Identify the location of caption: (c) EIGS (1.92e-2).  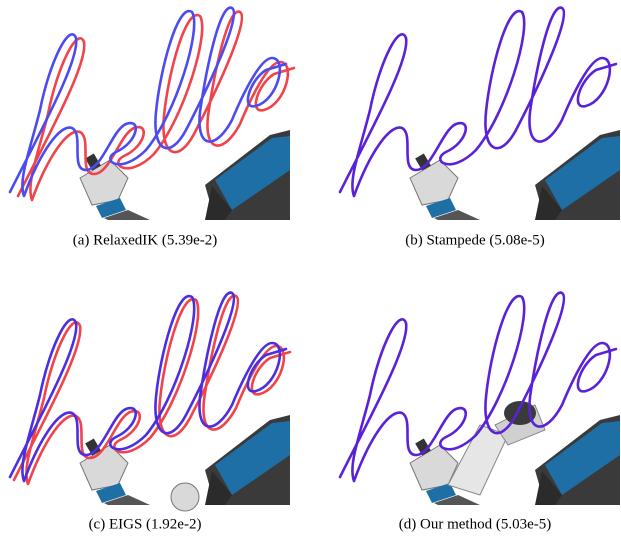
(145, 524).